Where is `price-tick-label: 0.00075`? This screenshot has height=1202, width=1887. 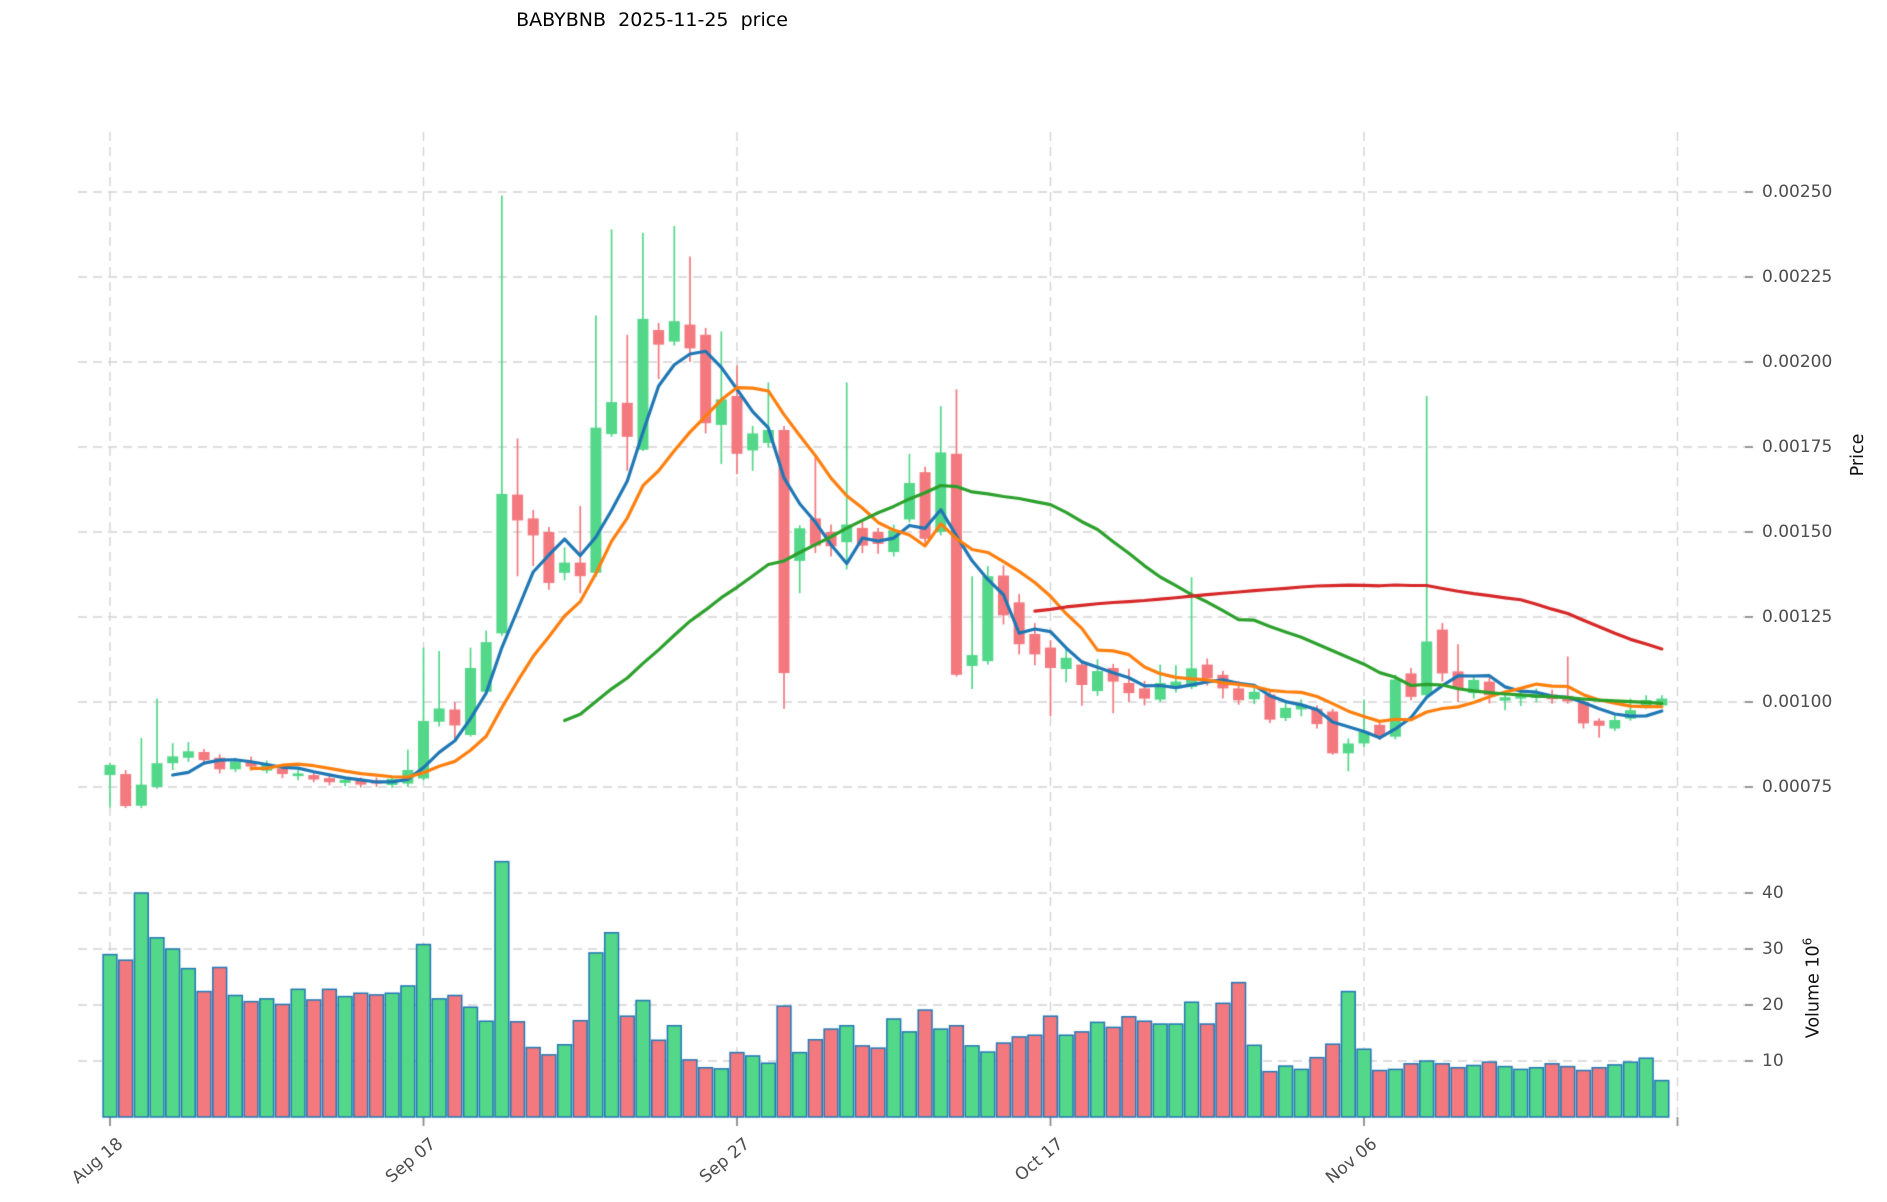 price-tick-label: 0.00075 is located at coordinates (1797, 787).